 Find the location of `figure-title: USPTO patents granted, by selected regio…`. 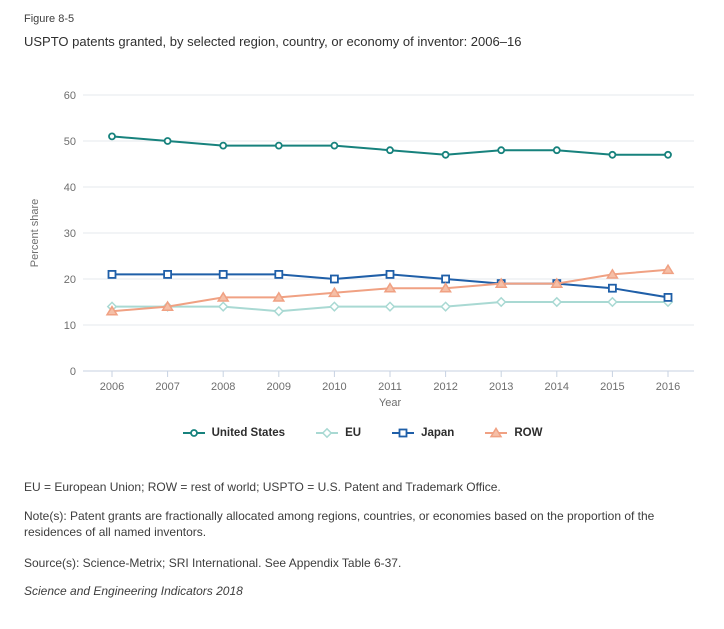

figure-title: USPTO patents granted, by selected regio… is located at coordinates (273, 41).